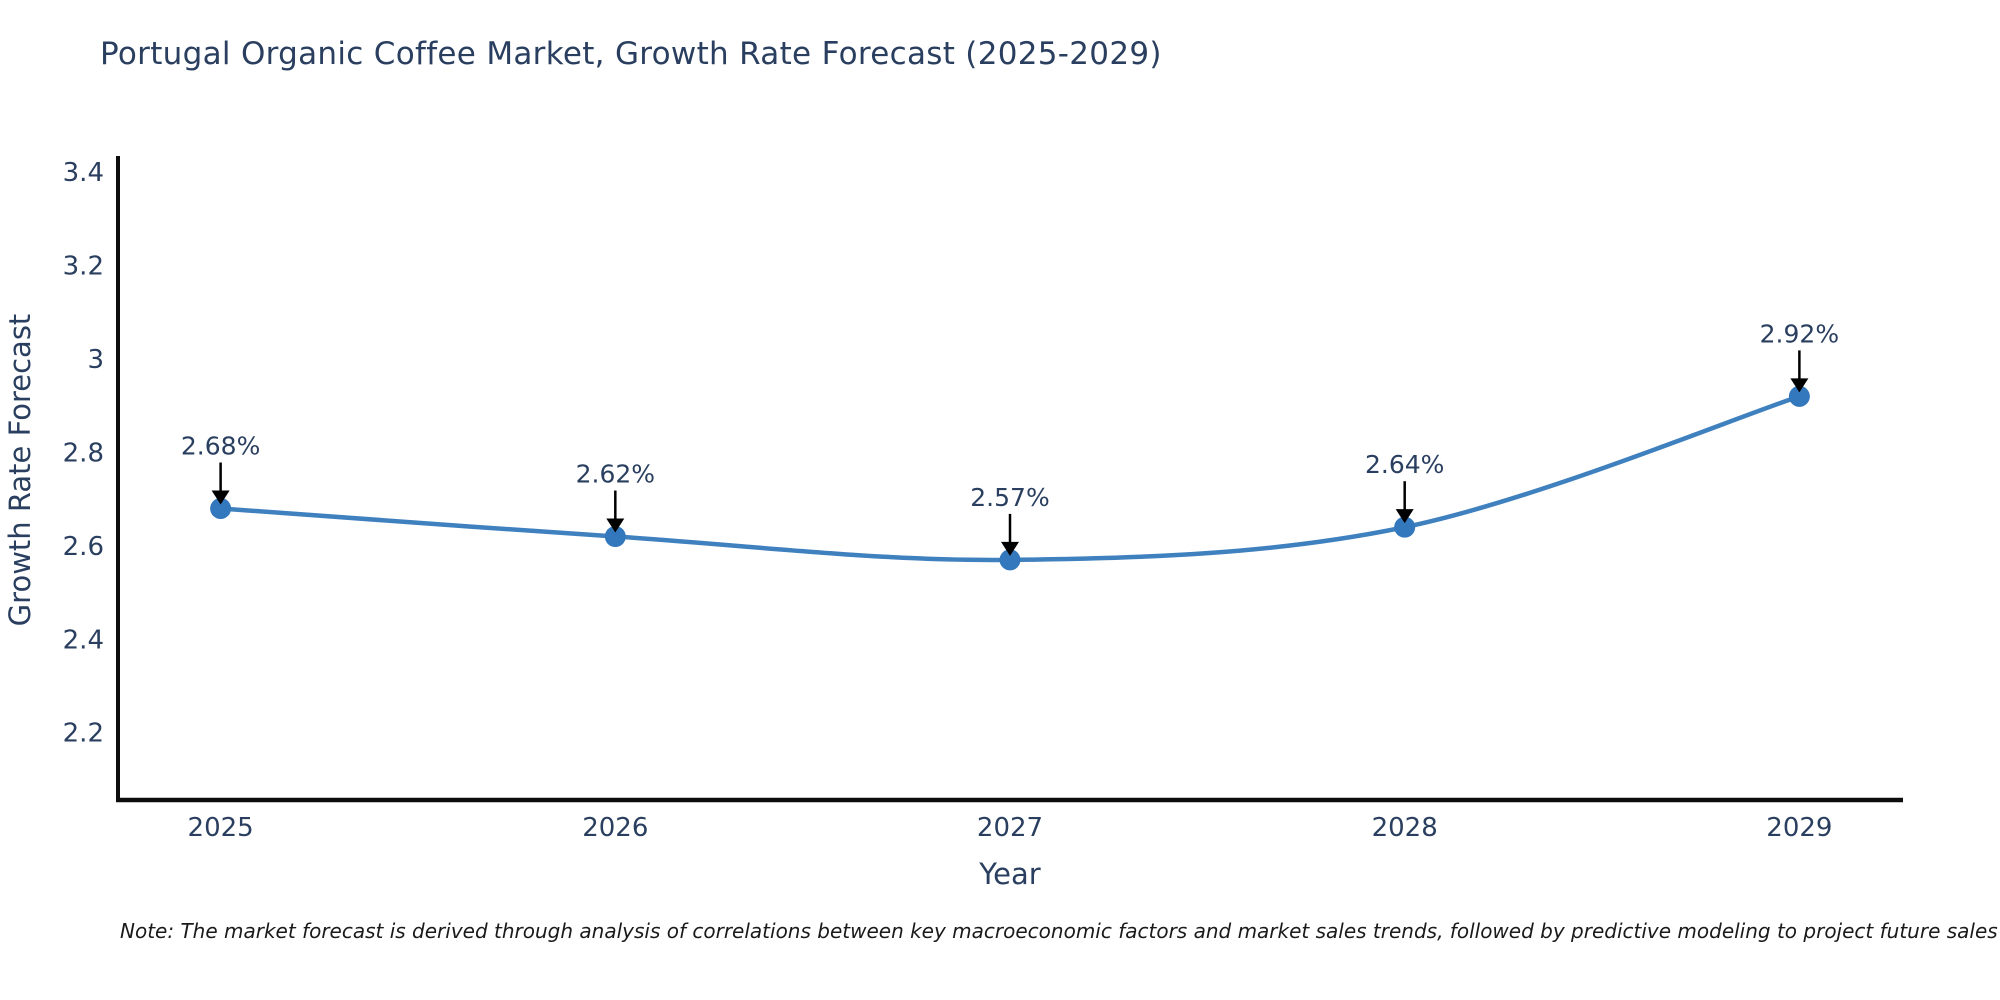 This screenshot has width=2000, height=1000. Describe the element at coordinates (1799, 333) in the screenshot. I see `point-value-label: 2.92%` at that location.